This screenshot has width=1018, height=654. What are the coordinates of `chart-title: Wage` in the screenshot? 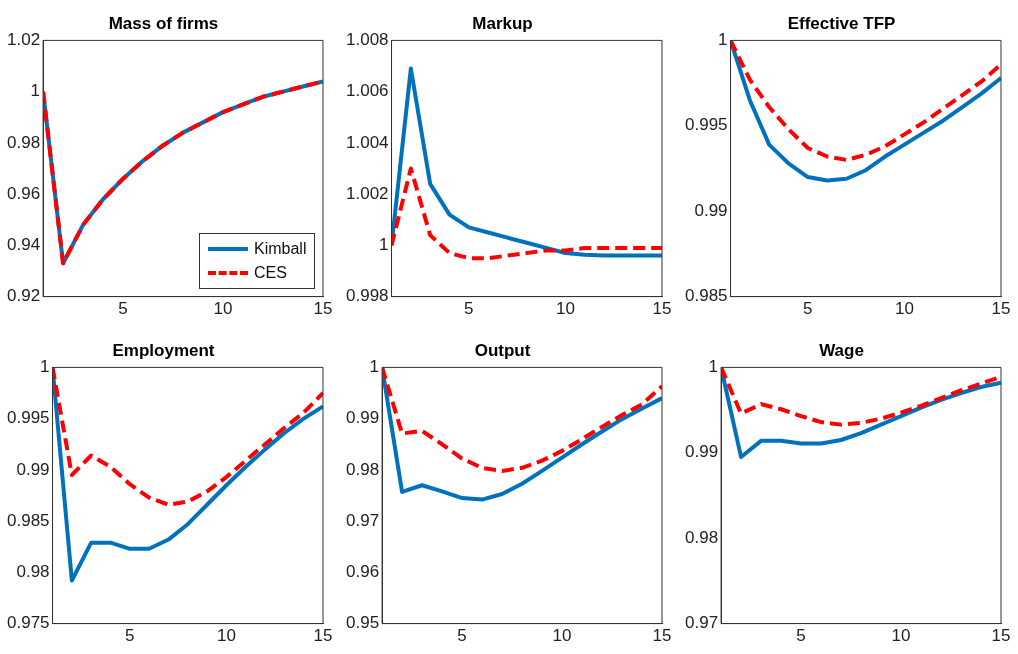 It's located at (841, 350).